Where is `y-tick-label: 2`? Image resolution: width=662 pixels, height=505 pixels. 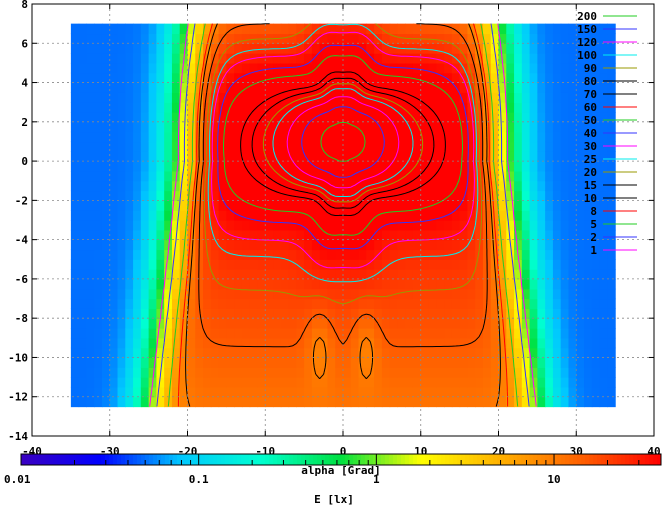 y-tick-label: 2 is located at coordinates (24, 122).